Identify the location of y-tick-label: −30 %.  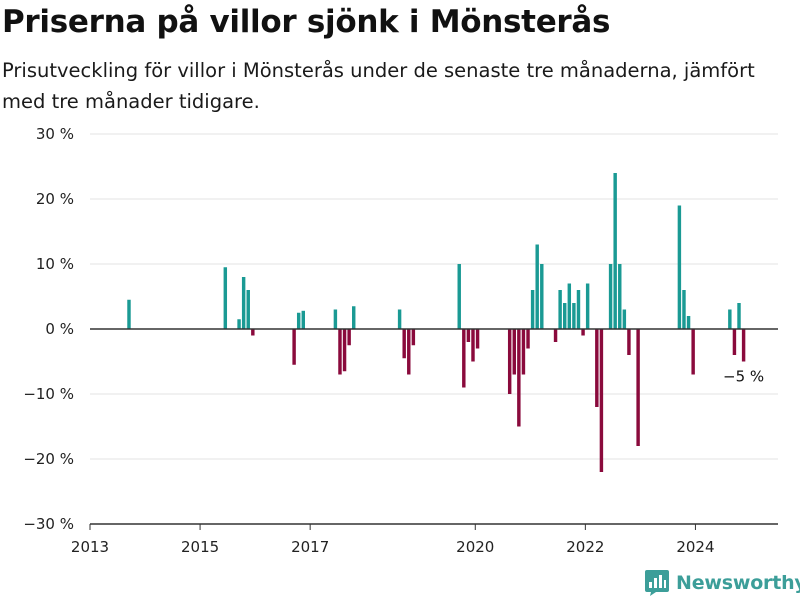
(48, 524).